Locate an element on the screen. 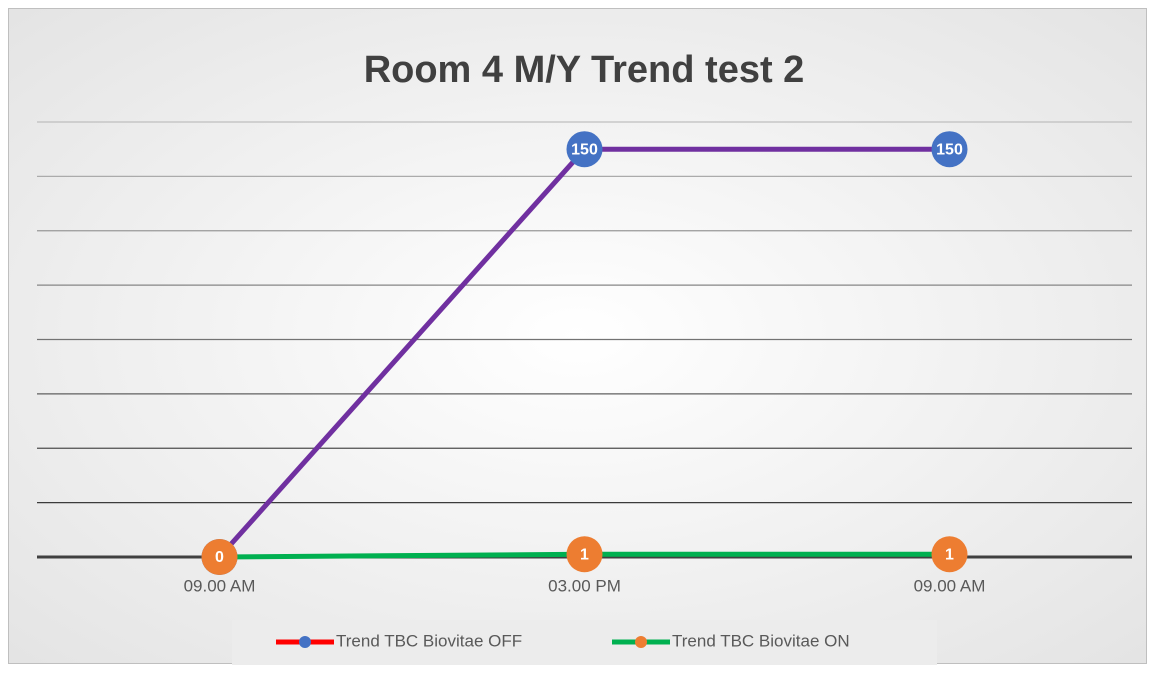 This screenshot has width=1154, height=675. legend-label: Trend TBC Biovitae ON is located at coordinates (761, 640).